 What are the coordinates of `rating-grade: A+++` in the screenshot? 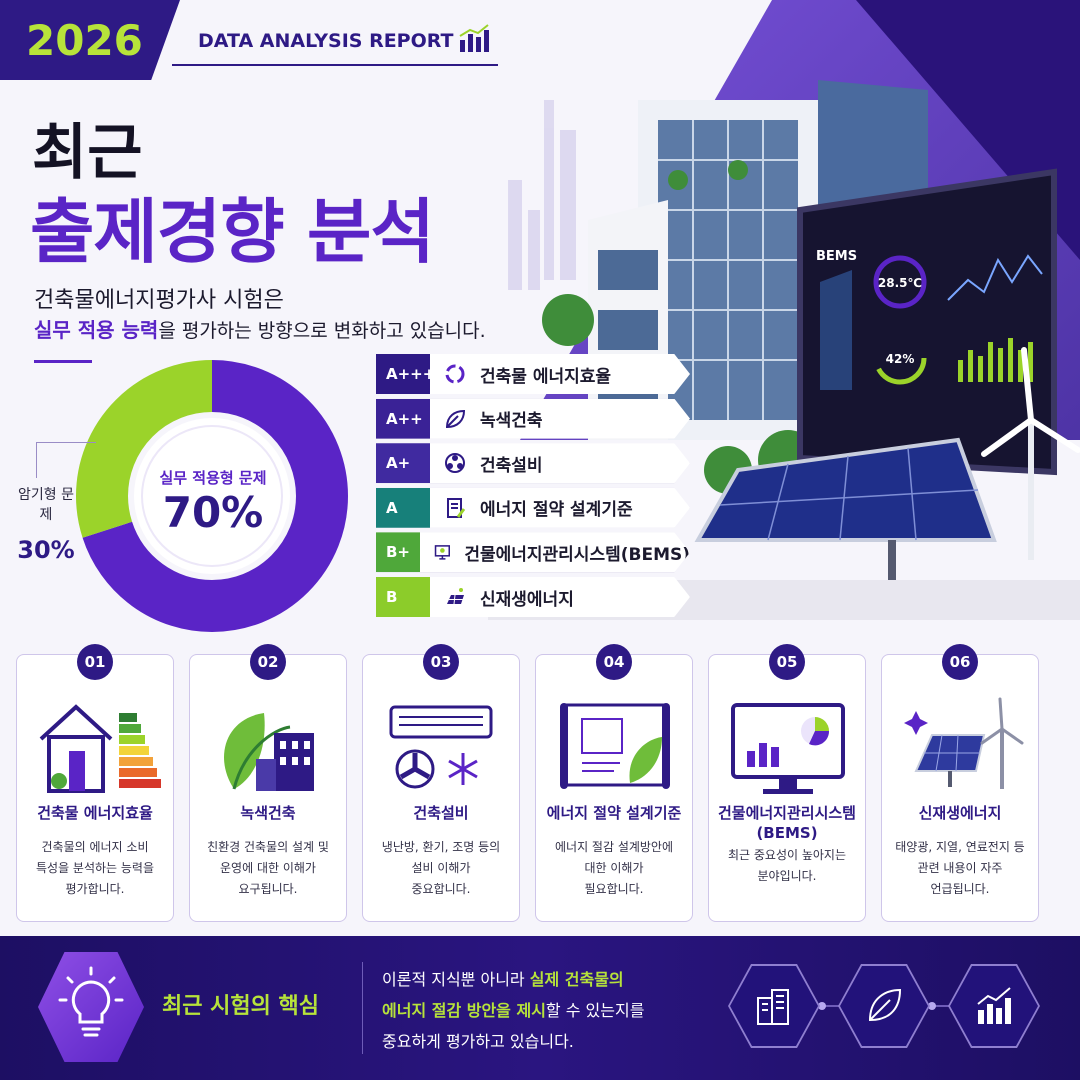 It's located at (405, 374).